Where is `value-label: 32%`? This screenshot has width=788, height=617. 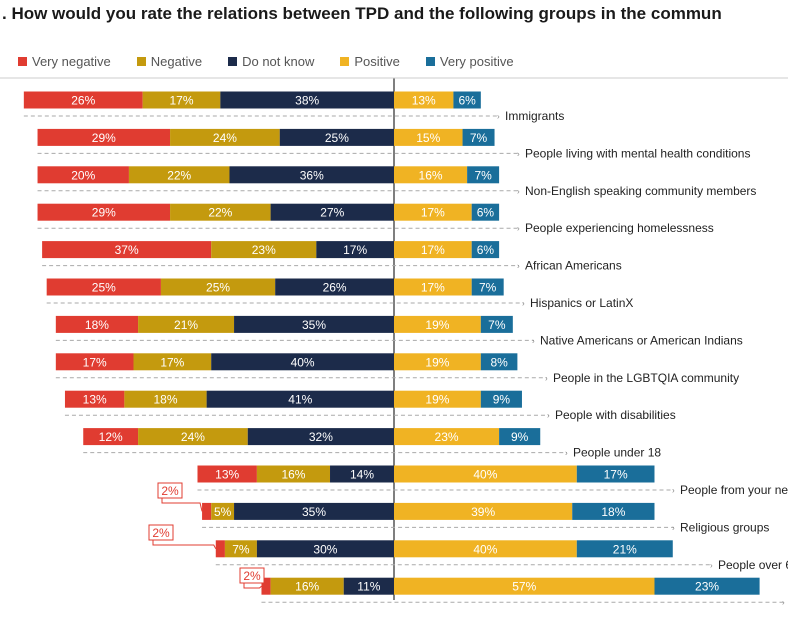 value-label: 32% is located at coordinates (321, 437).